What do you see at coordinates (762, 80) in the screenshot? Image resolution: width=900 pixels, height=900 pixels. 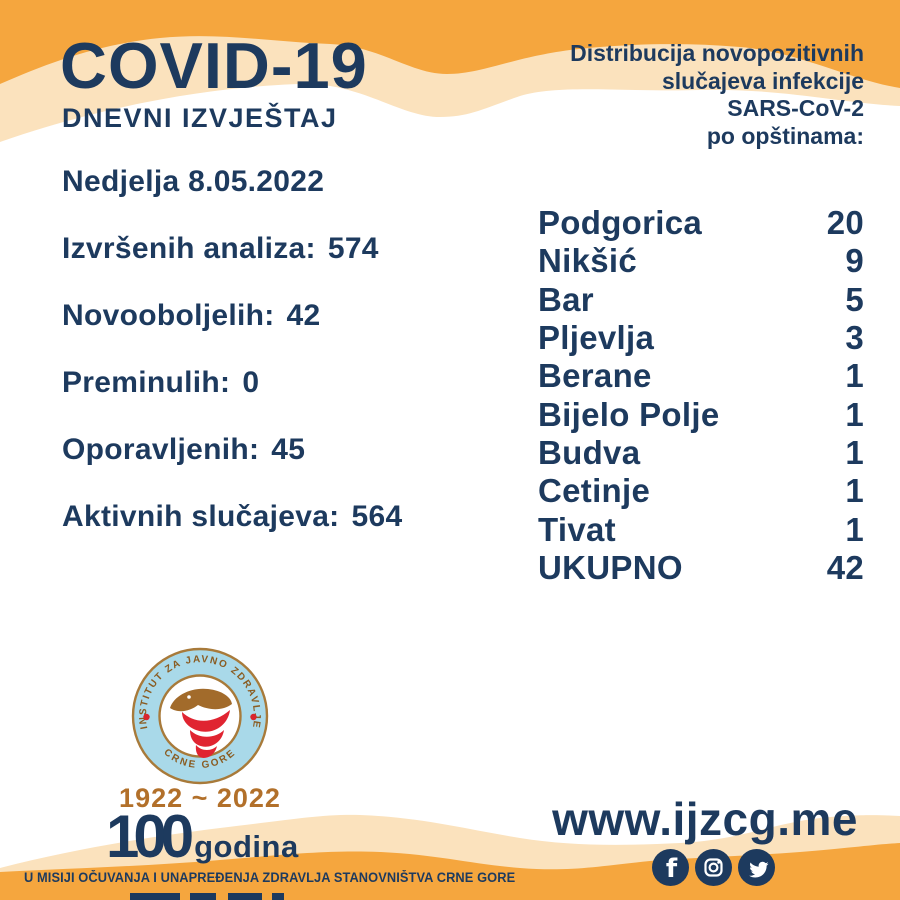 I see `distribution-note-line: slučajeva infekcije` at bounding box center [762, 80].